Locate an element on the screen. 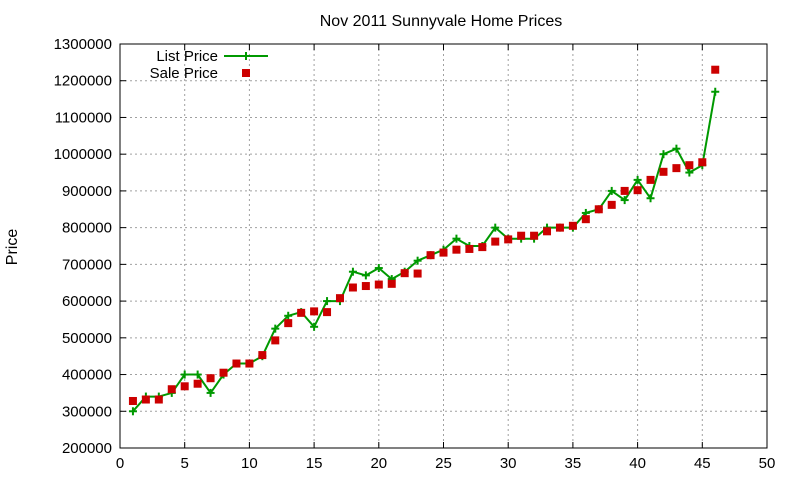 This screenshot has width=800, height=480. x-tick-label: 25 is located at coordinates (443, 463).